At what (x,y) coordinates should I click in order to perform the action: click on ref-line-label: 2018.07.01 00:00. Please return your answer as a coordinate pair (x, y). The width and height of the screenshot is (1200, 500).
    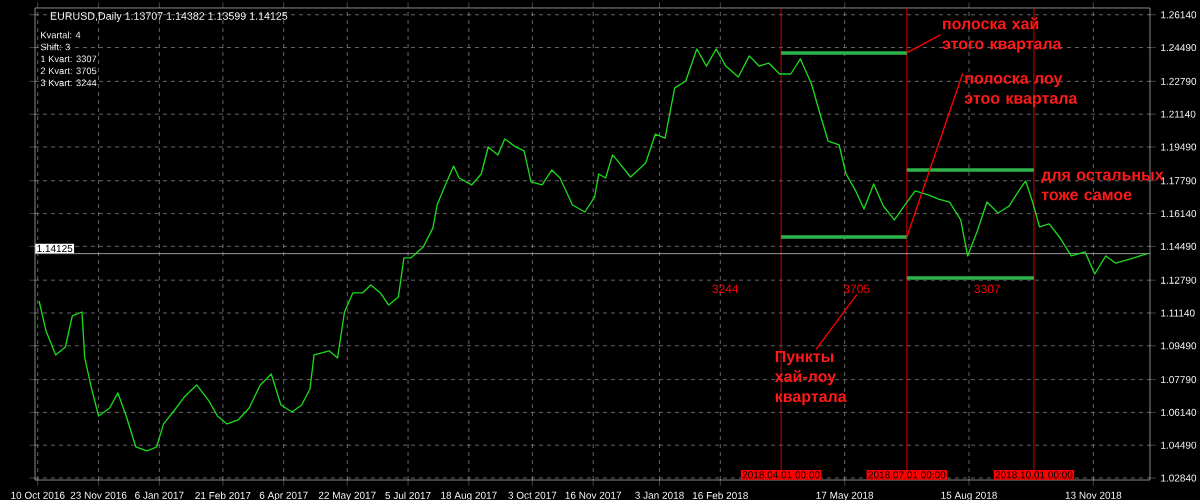
    Looking at the image, I should click on (907, 475).